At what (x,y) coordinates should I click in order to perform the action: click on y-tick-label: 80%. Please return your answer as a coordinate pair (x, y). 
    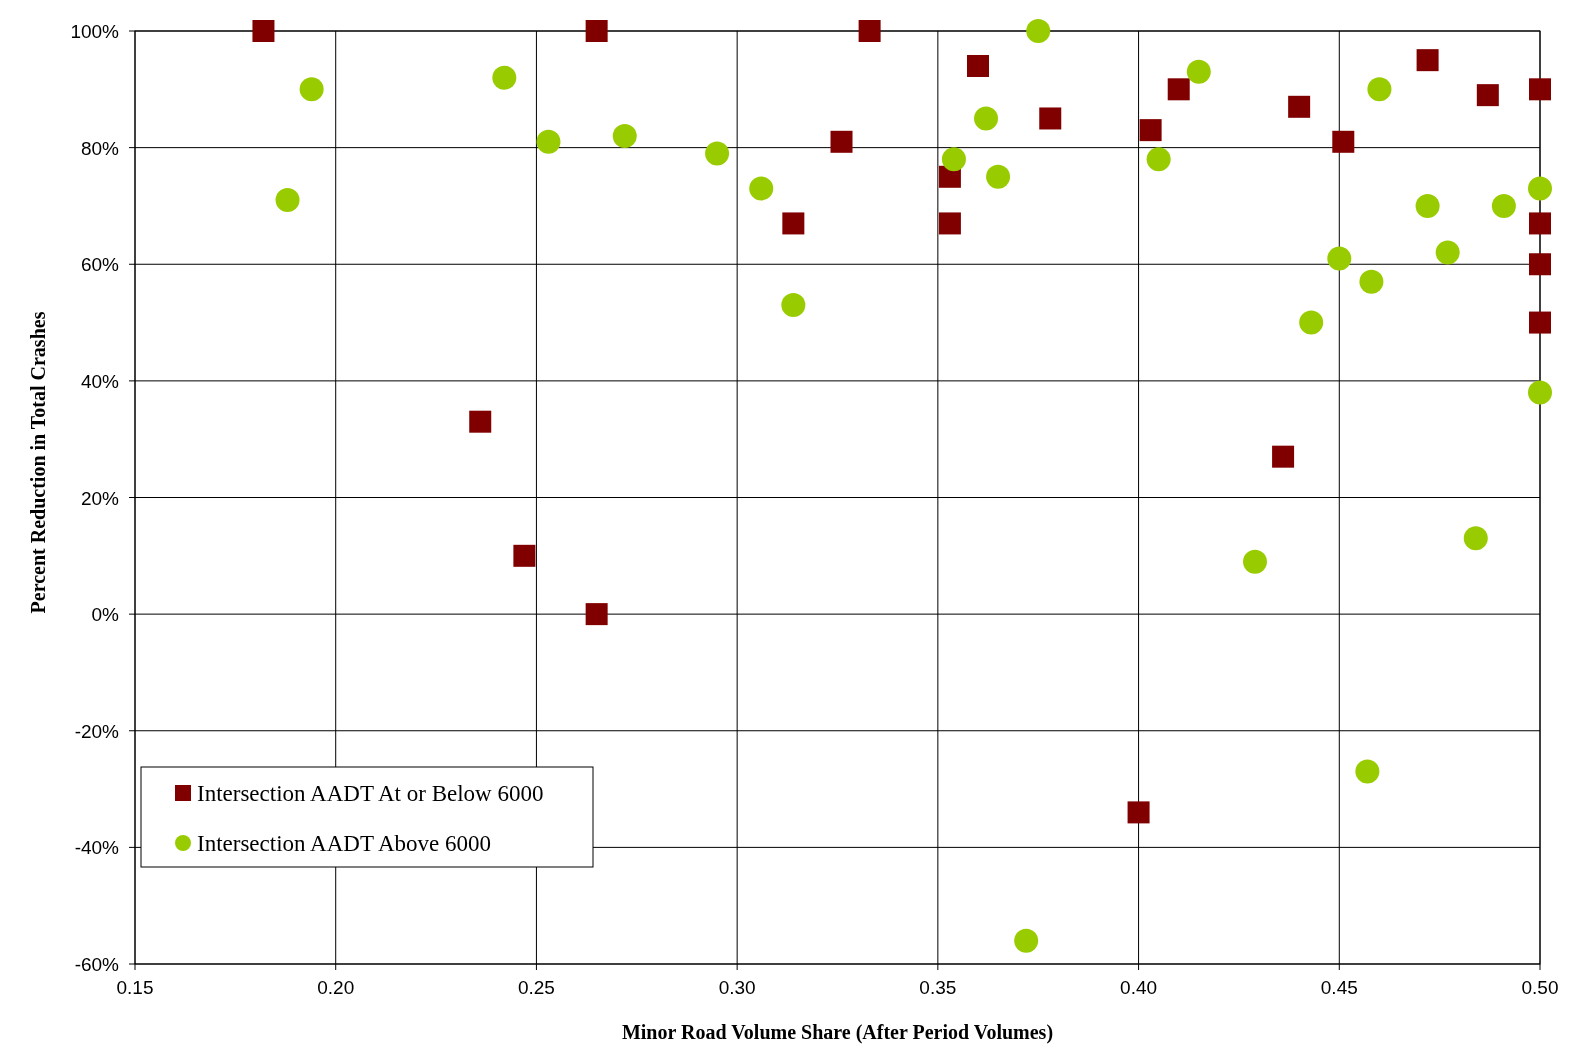
    Looking at the image, I should click on (100, 148).